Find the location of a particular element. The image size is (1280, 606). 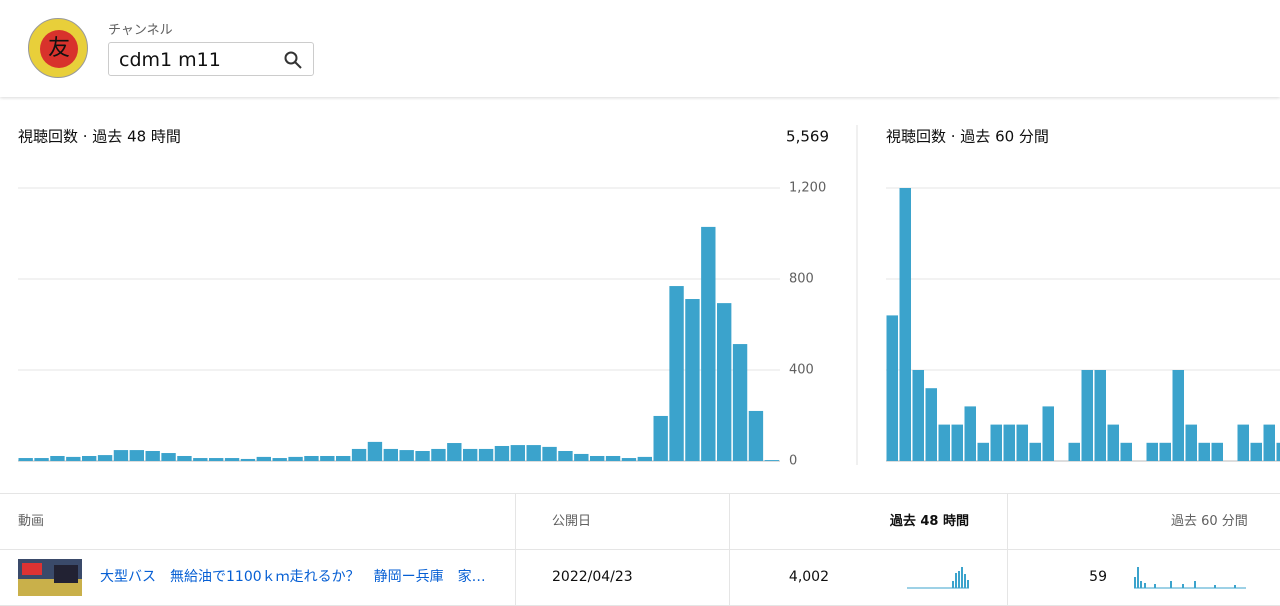

y-tick-label: 0 is located at coordinates (793, 461).